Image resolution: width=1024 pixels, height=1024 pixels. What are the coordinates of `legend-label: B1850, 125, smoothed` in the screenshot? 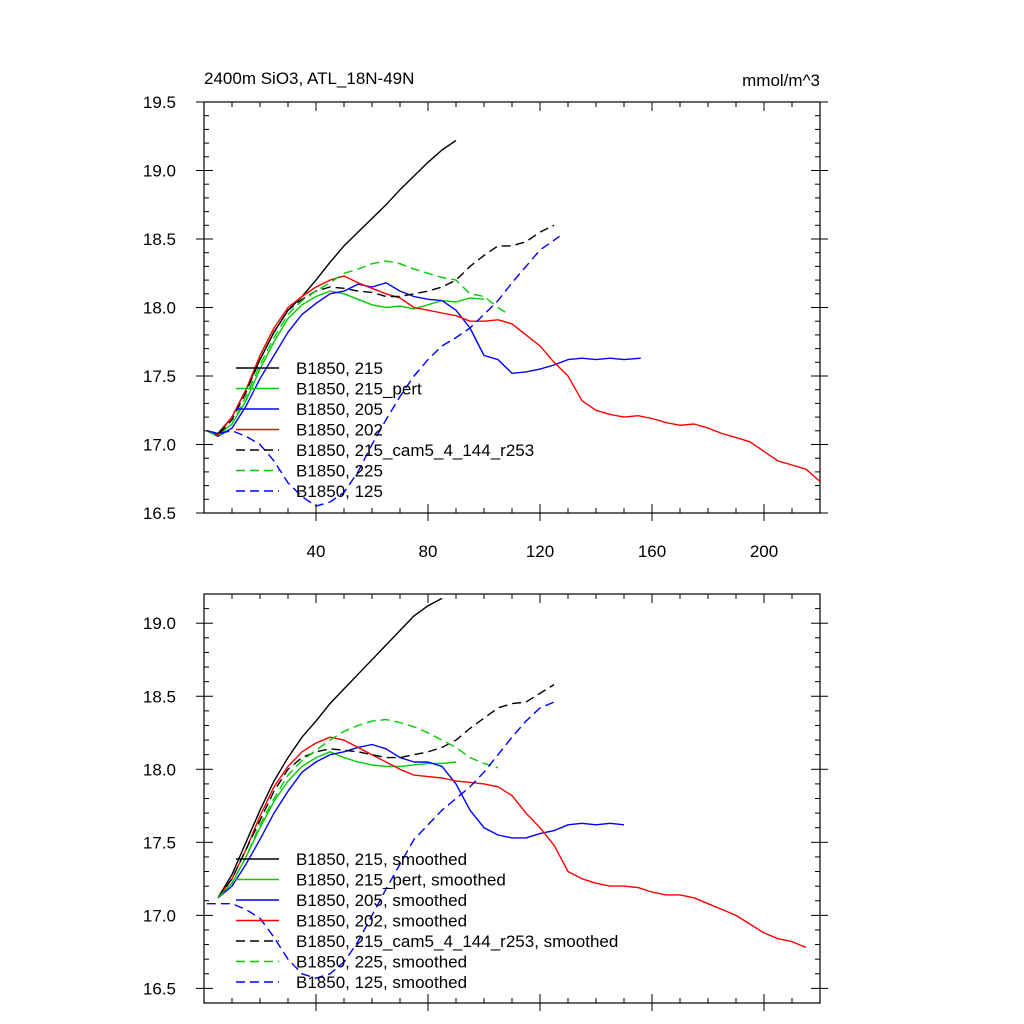 It's located at (381, 982).